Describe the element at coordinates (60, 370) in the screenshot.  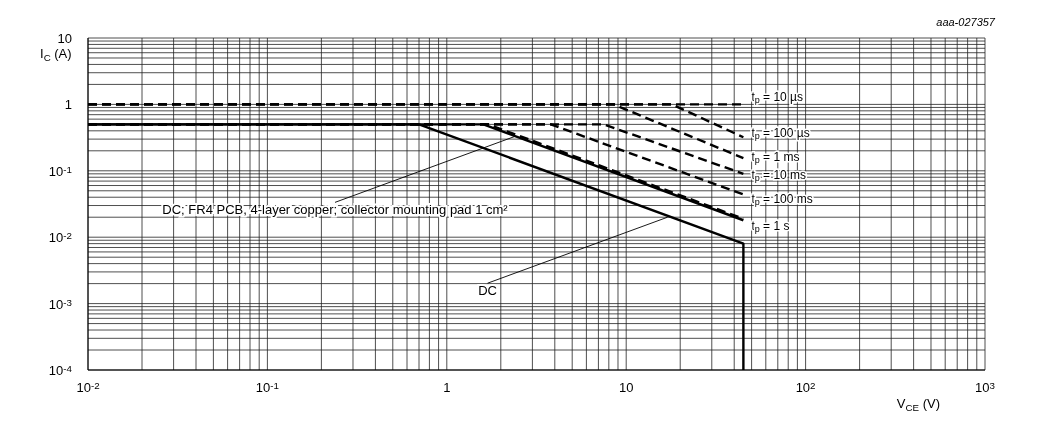
I see `y-tick-label: 10$^{-4}$` at that location.